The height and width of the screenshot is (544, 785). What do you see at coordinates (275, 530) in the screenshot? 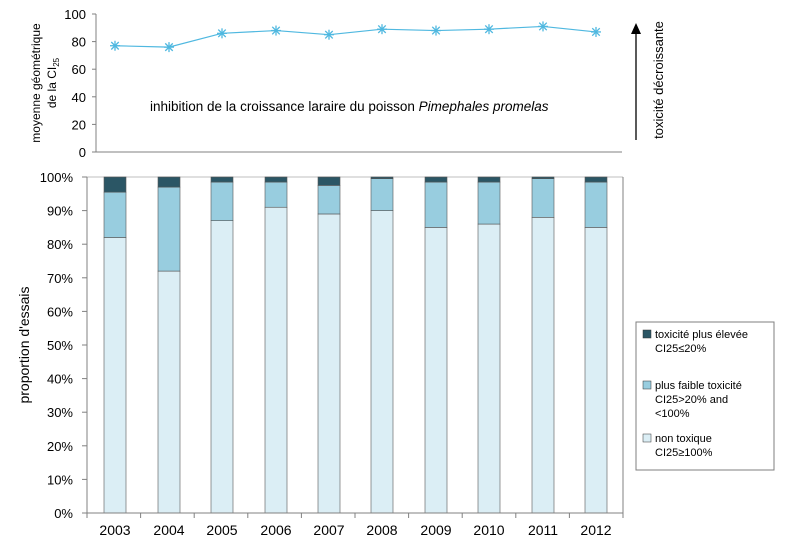
I see `x-tick-label: 2006` at bounding box center [275, 530].